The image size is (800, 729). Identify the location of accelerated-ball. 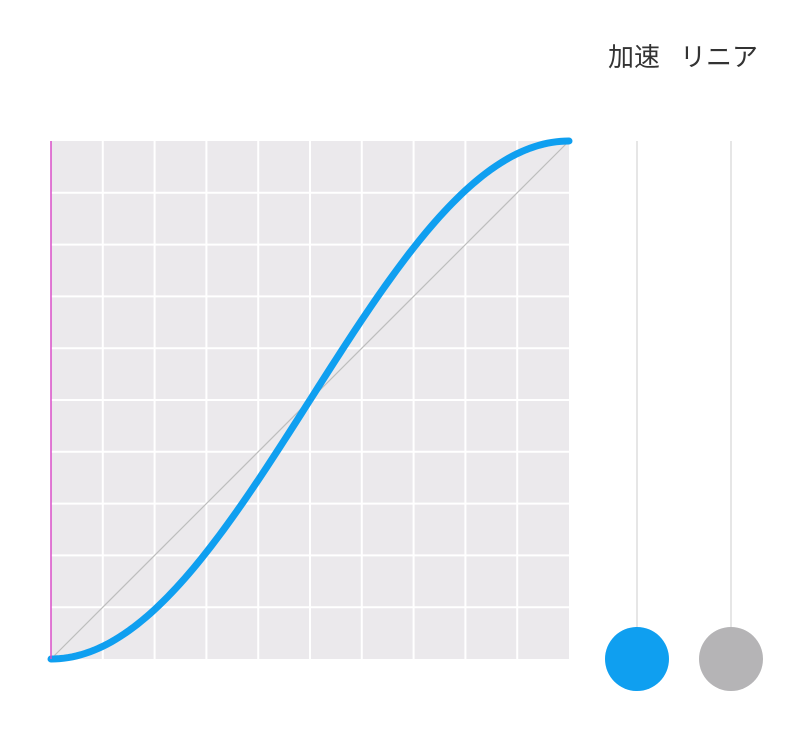
(637, 659).